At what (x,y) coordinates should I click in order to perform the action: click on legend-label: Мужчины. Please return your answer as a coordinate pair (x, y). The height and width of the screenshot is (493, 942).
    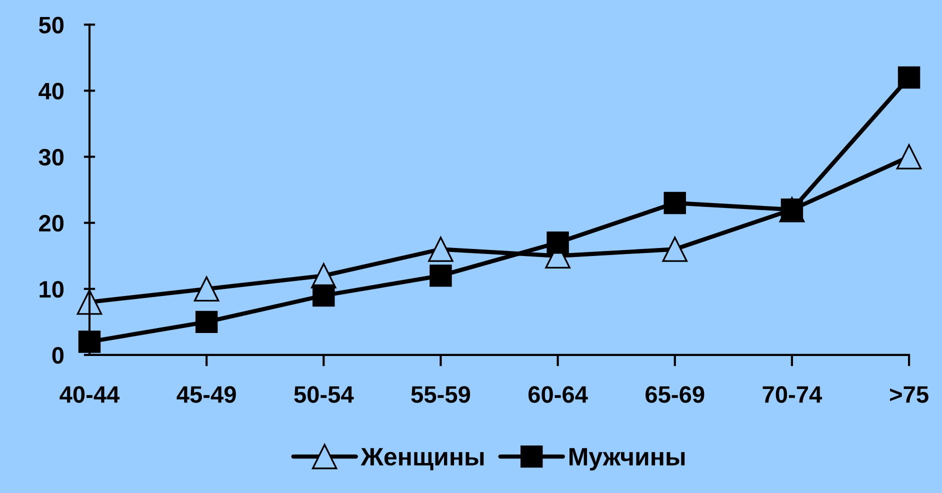
    Looking at the image, I should click on (627, 459).